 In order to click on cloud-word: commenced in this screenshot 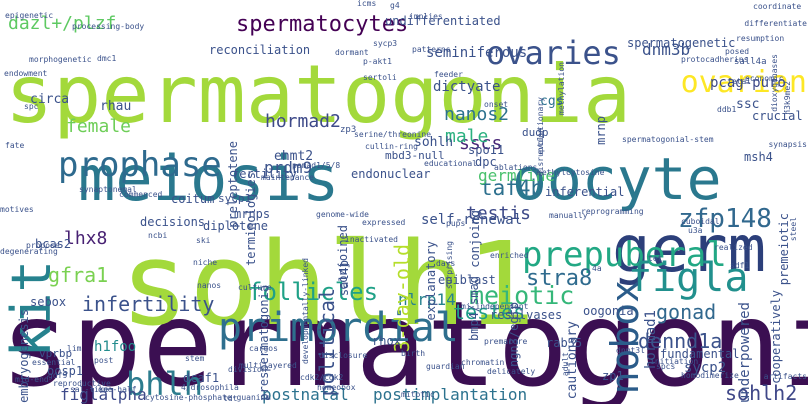, I will do `click(141, 194)`.